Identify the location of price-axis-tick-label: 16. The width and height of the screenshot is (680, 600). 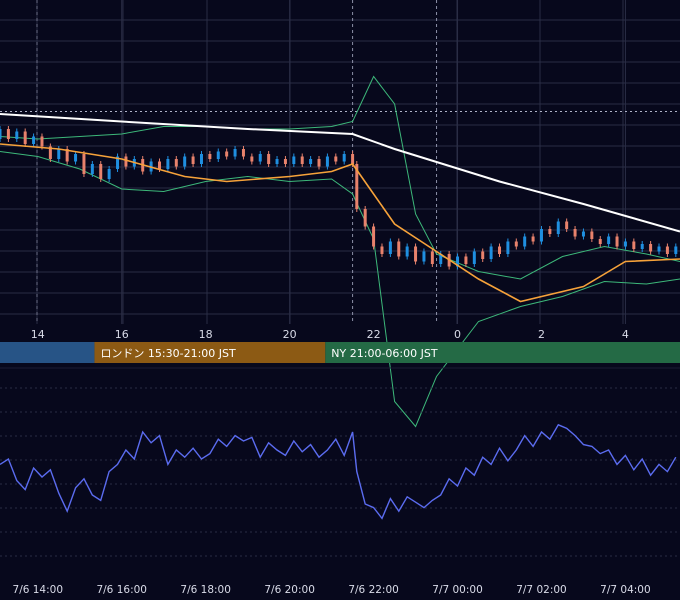
(122, 334).